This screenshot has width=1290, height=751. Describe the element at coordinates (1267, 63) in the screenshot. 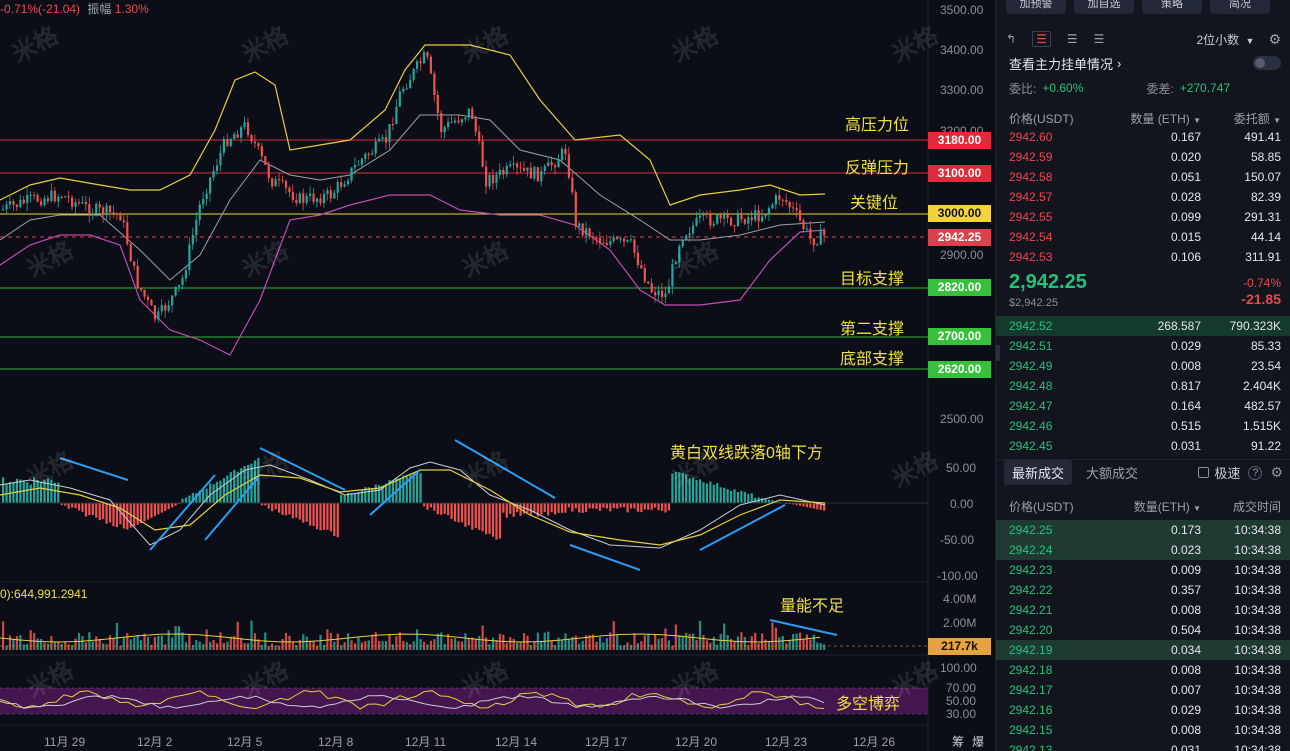

I see `main-orders-toggle` at that location.